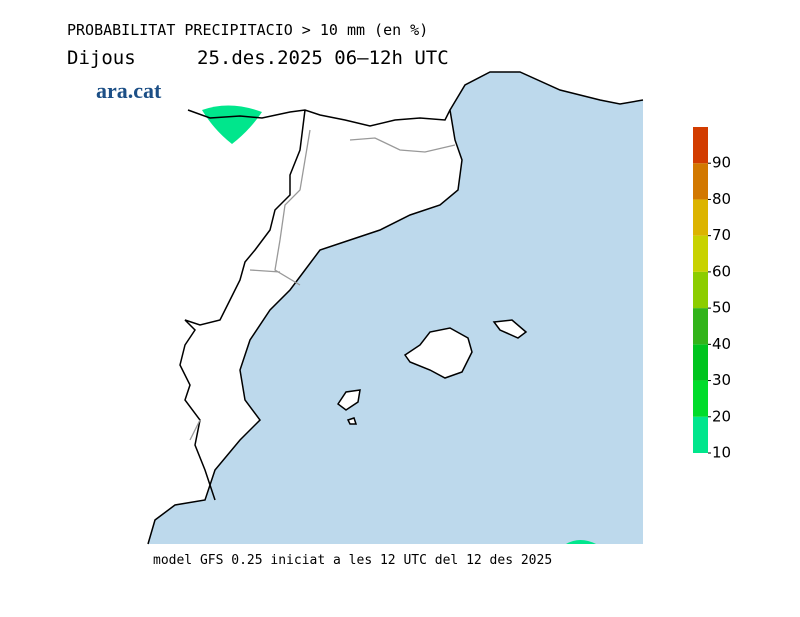  What do you see at coordinates (721, 199) in the screenshot?
I see `colorbar-tick-label: 80` at bounding box center [721, 199].